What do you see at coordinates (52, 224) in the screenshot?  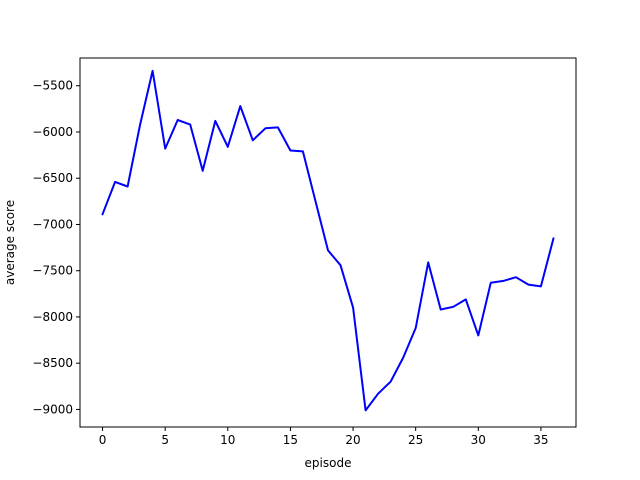 I see `y-tick-label: −7000` at bounding box center [52, 224].